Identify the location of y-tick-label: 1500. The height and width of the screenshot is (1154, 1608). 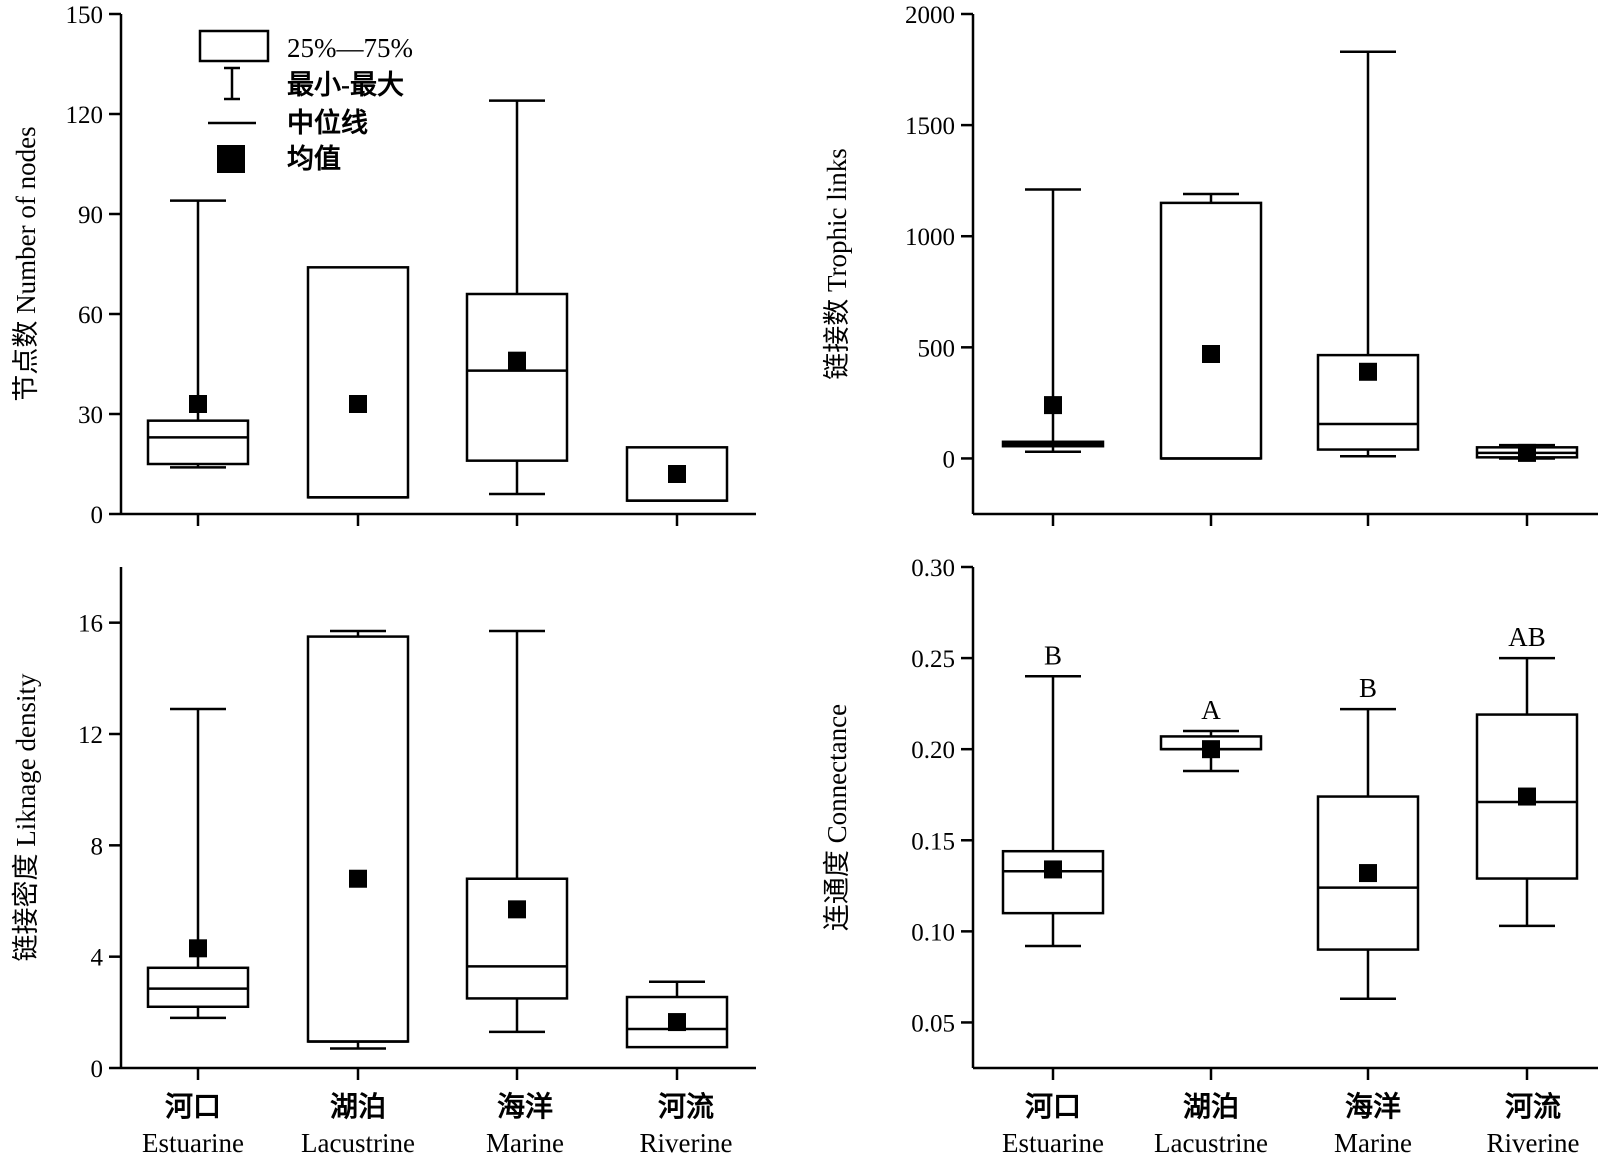
(930, 126).